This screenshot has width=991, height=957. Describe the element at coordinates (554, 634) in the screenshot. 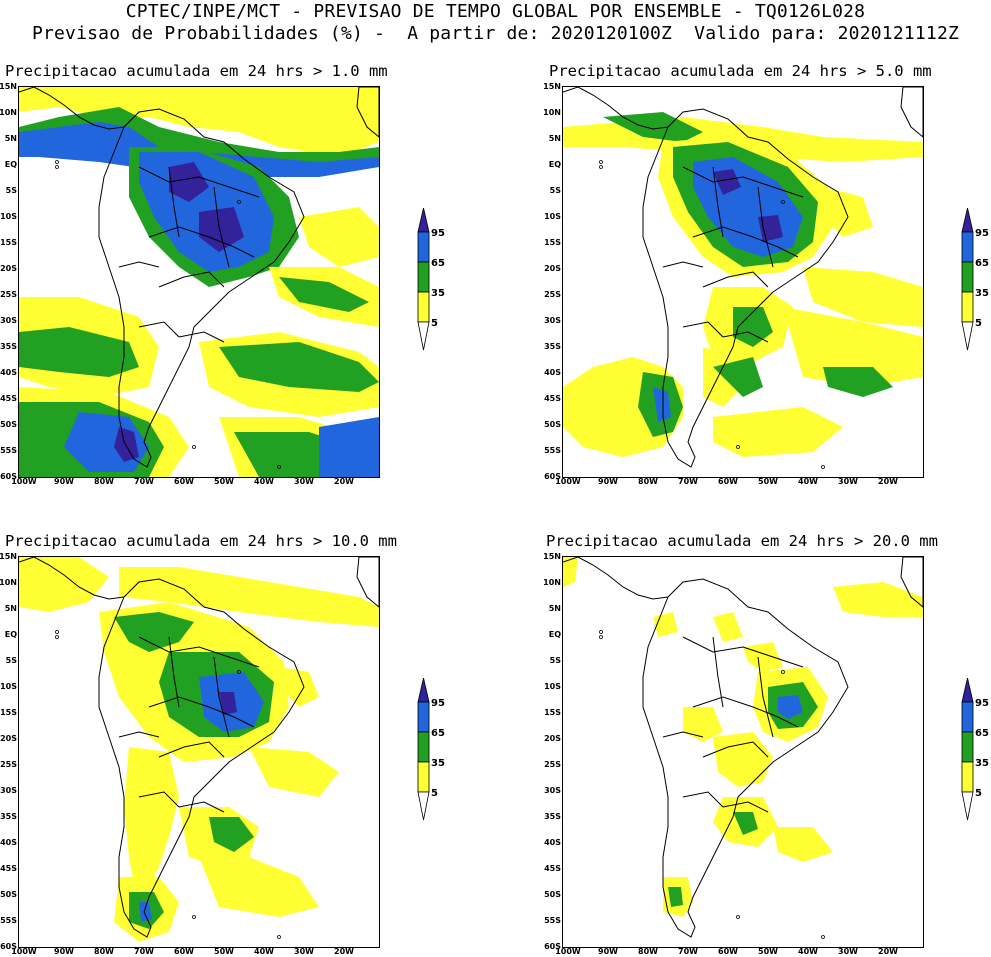

I see `lat-tick-label: EQ` at that location.